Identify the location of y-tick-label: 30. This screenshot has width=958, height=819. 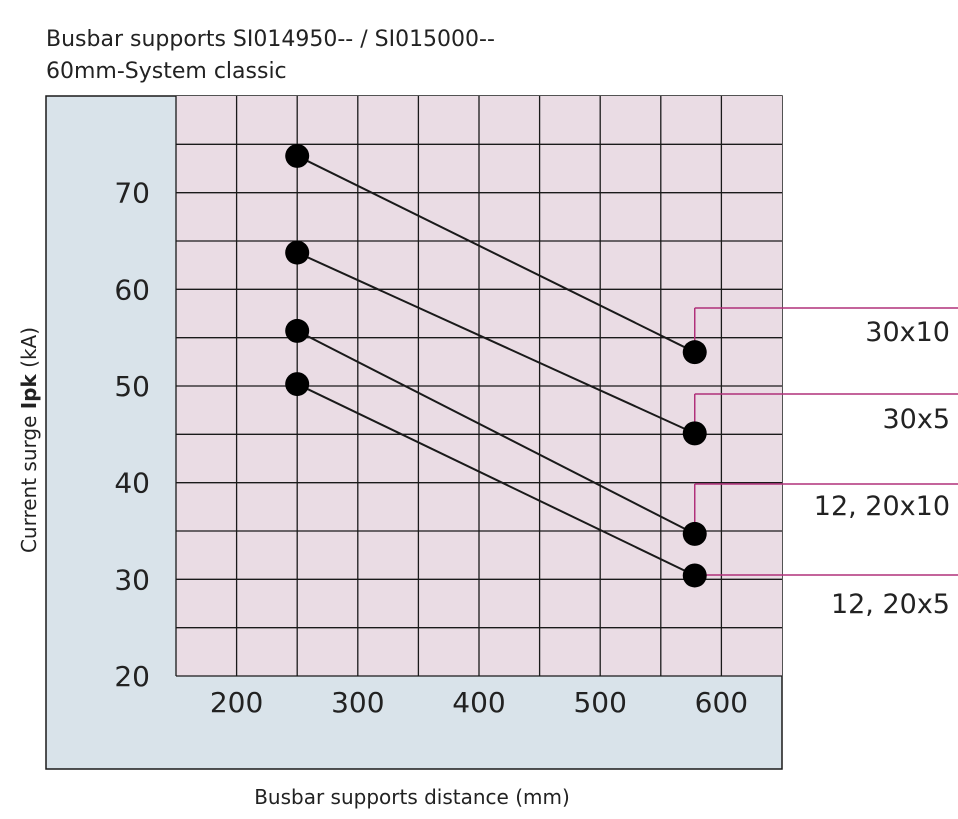
(132, 579).